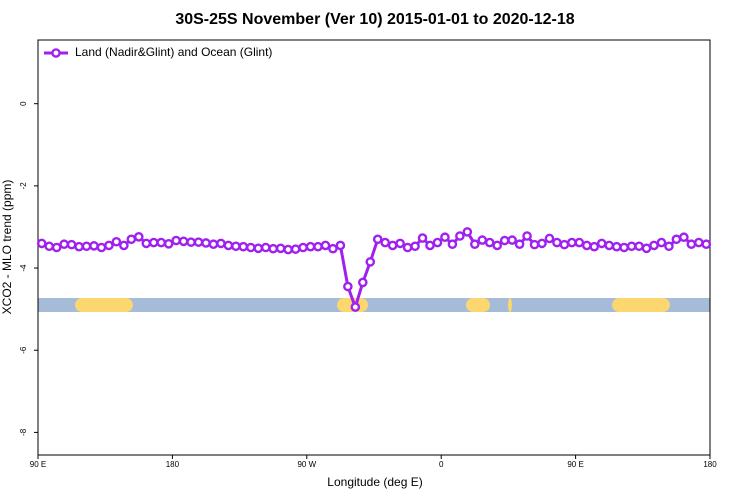  Describe the element at coordinates (575, 464) in the screenshot. I see `x-tick-label: 90 E` at that location.